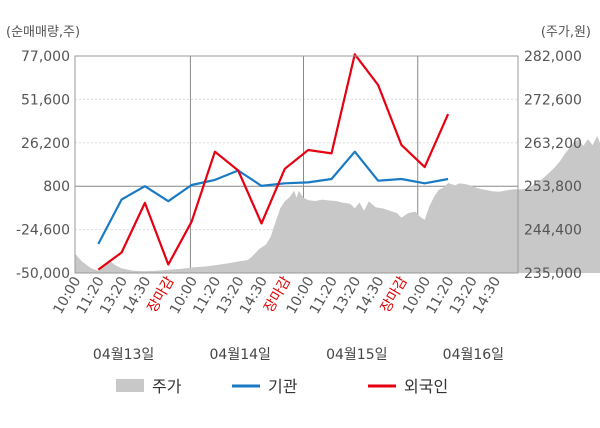 Image resolution: width=600 pixels, height=428 pixels. Describe the element at coordinates (273, 197) in the screenshot. I see `series-line-institution` at that location.